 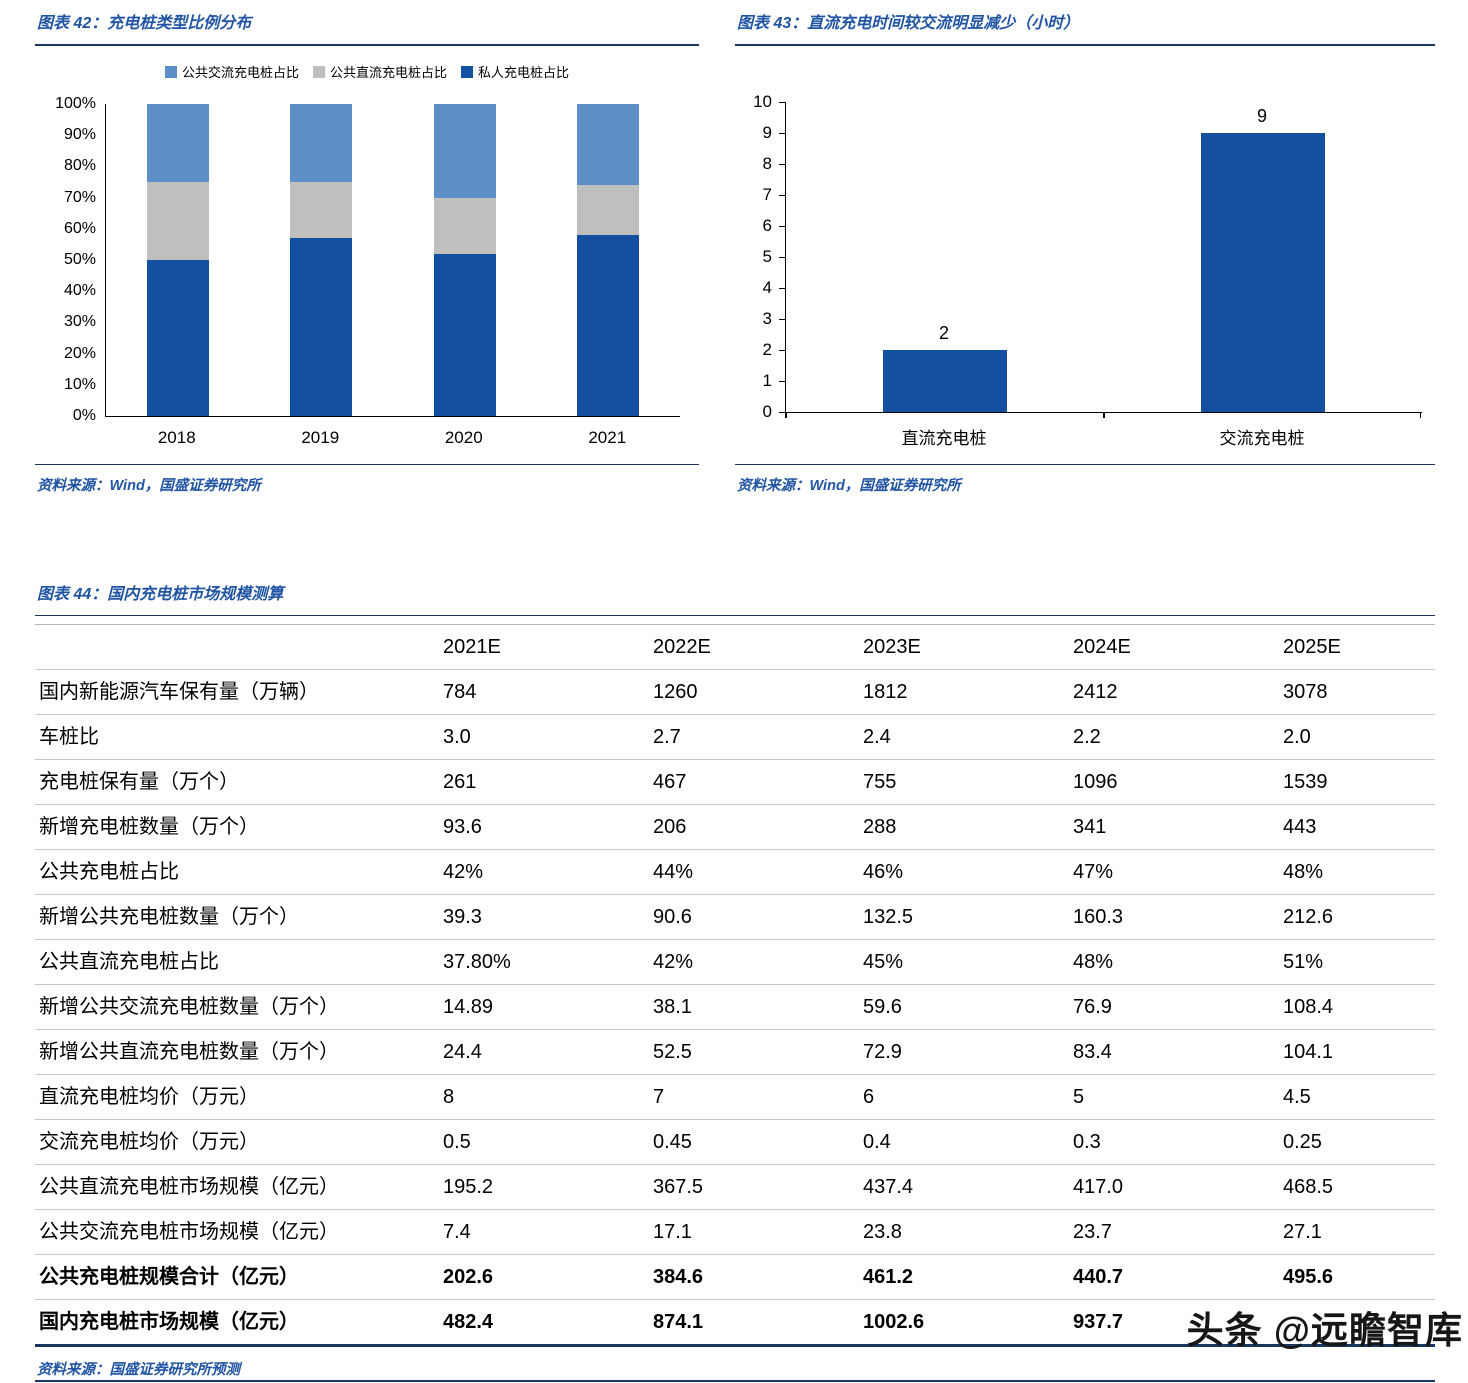 I want to click on table-row: 公共直流充电桩占比 37.80% 42% 45% 48% 51%, so click(x=735, y=962).